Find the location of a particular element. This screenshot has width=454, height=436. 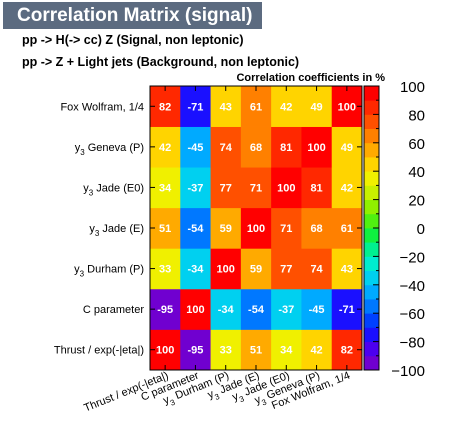

colorbar-tick-label: −40 is located at coordinates (412, 286).